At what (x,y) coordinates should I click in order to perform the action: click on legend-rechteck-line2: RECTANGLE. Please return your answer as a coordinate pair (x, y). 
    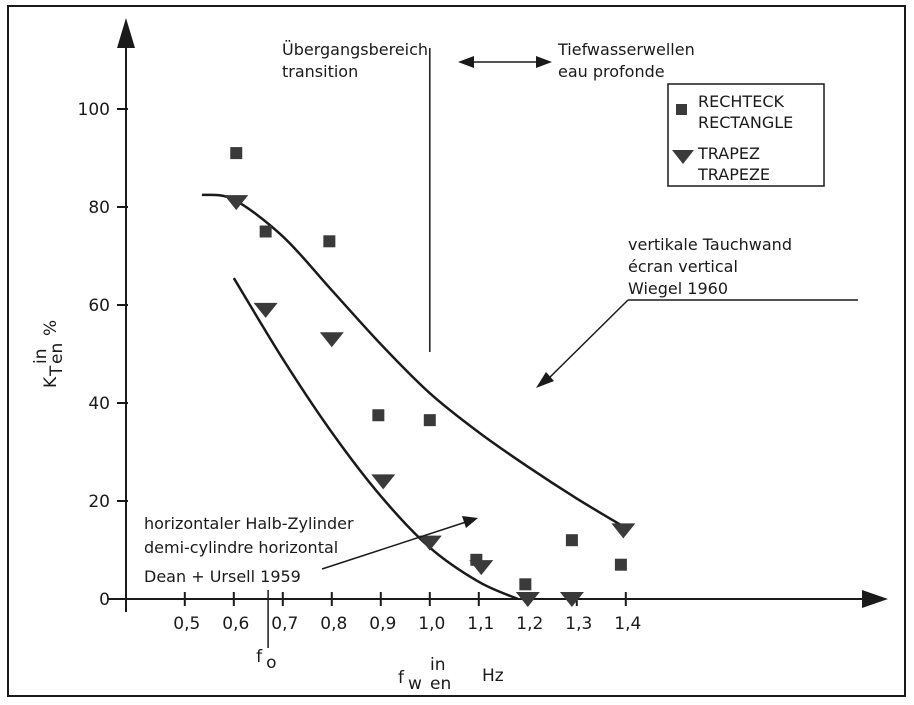
    Looking at the image, I should click on (745, 122).